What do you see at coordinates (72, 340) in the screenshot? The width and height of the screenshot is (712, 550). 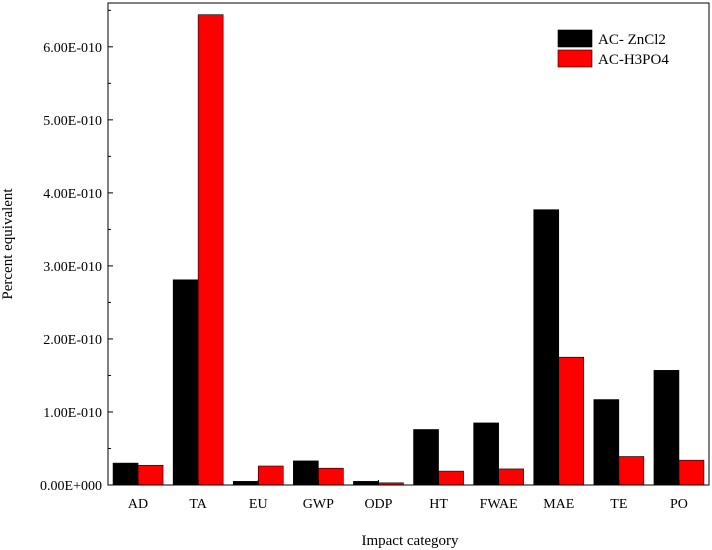 I see `y-tick-label: 2.00E-010` at bounding box center [72, 340].